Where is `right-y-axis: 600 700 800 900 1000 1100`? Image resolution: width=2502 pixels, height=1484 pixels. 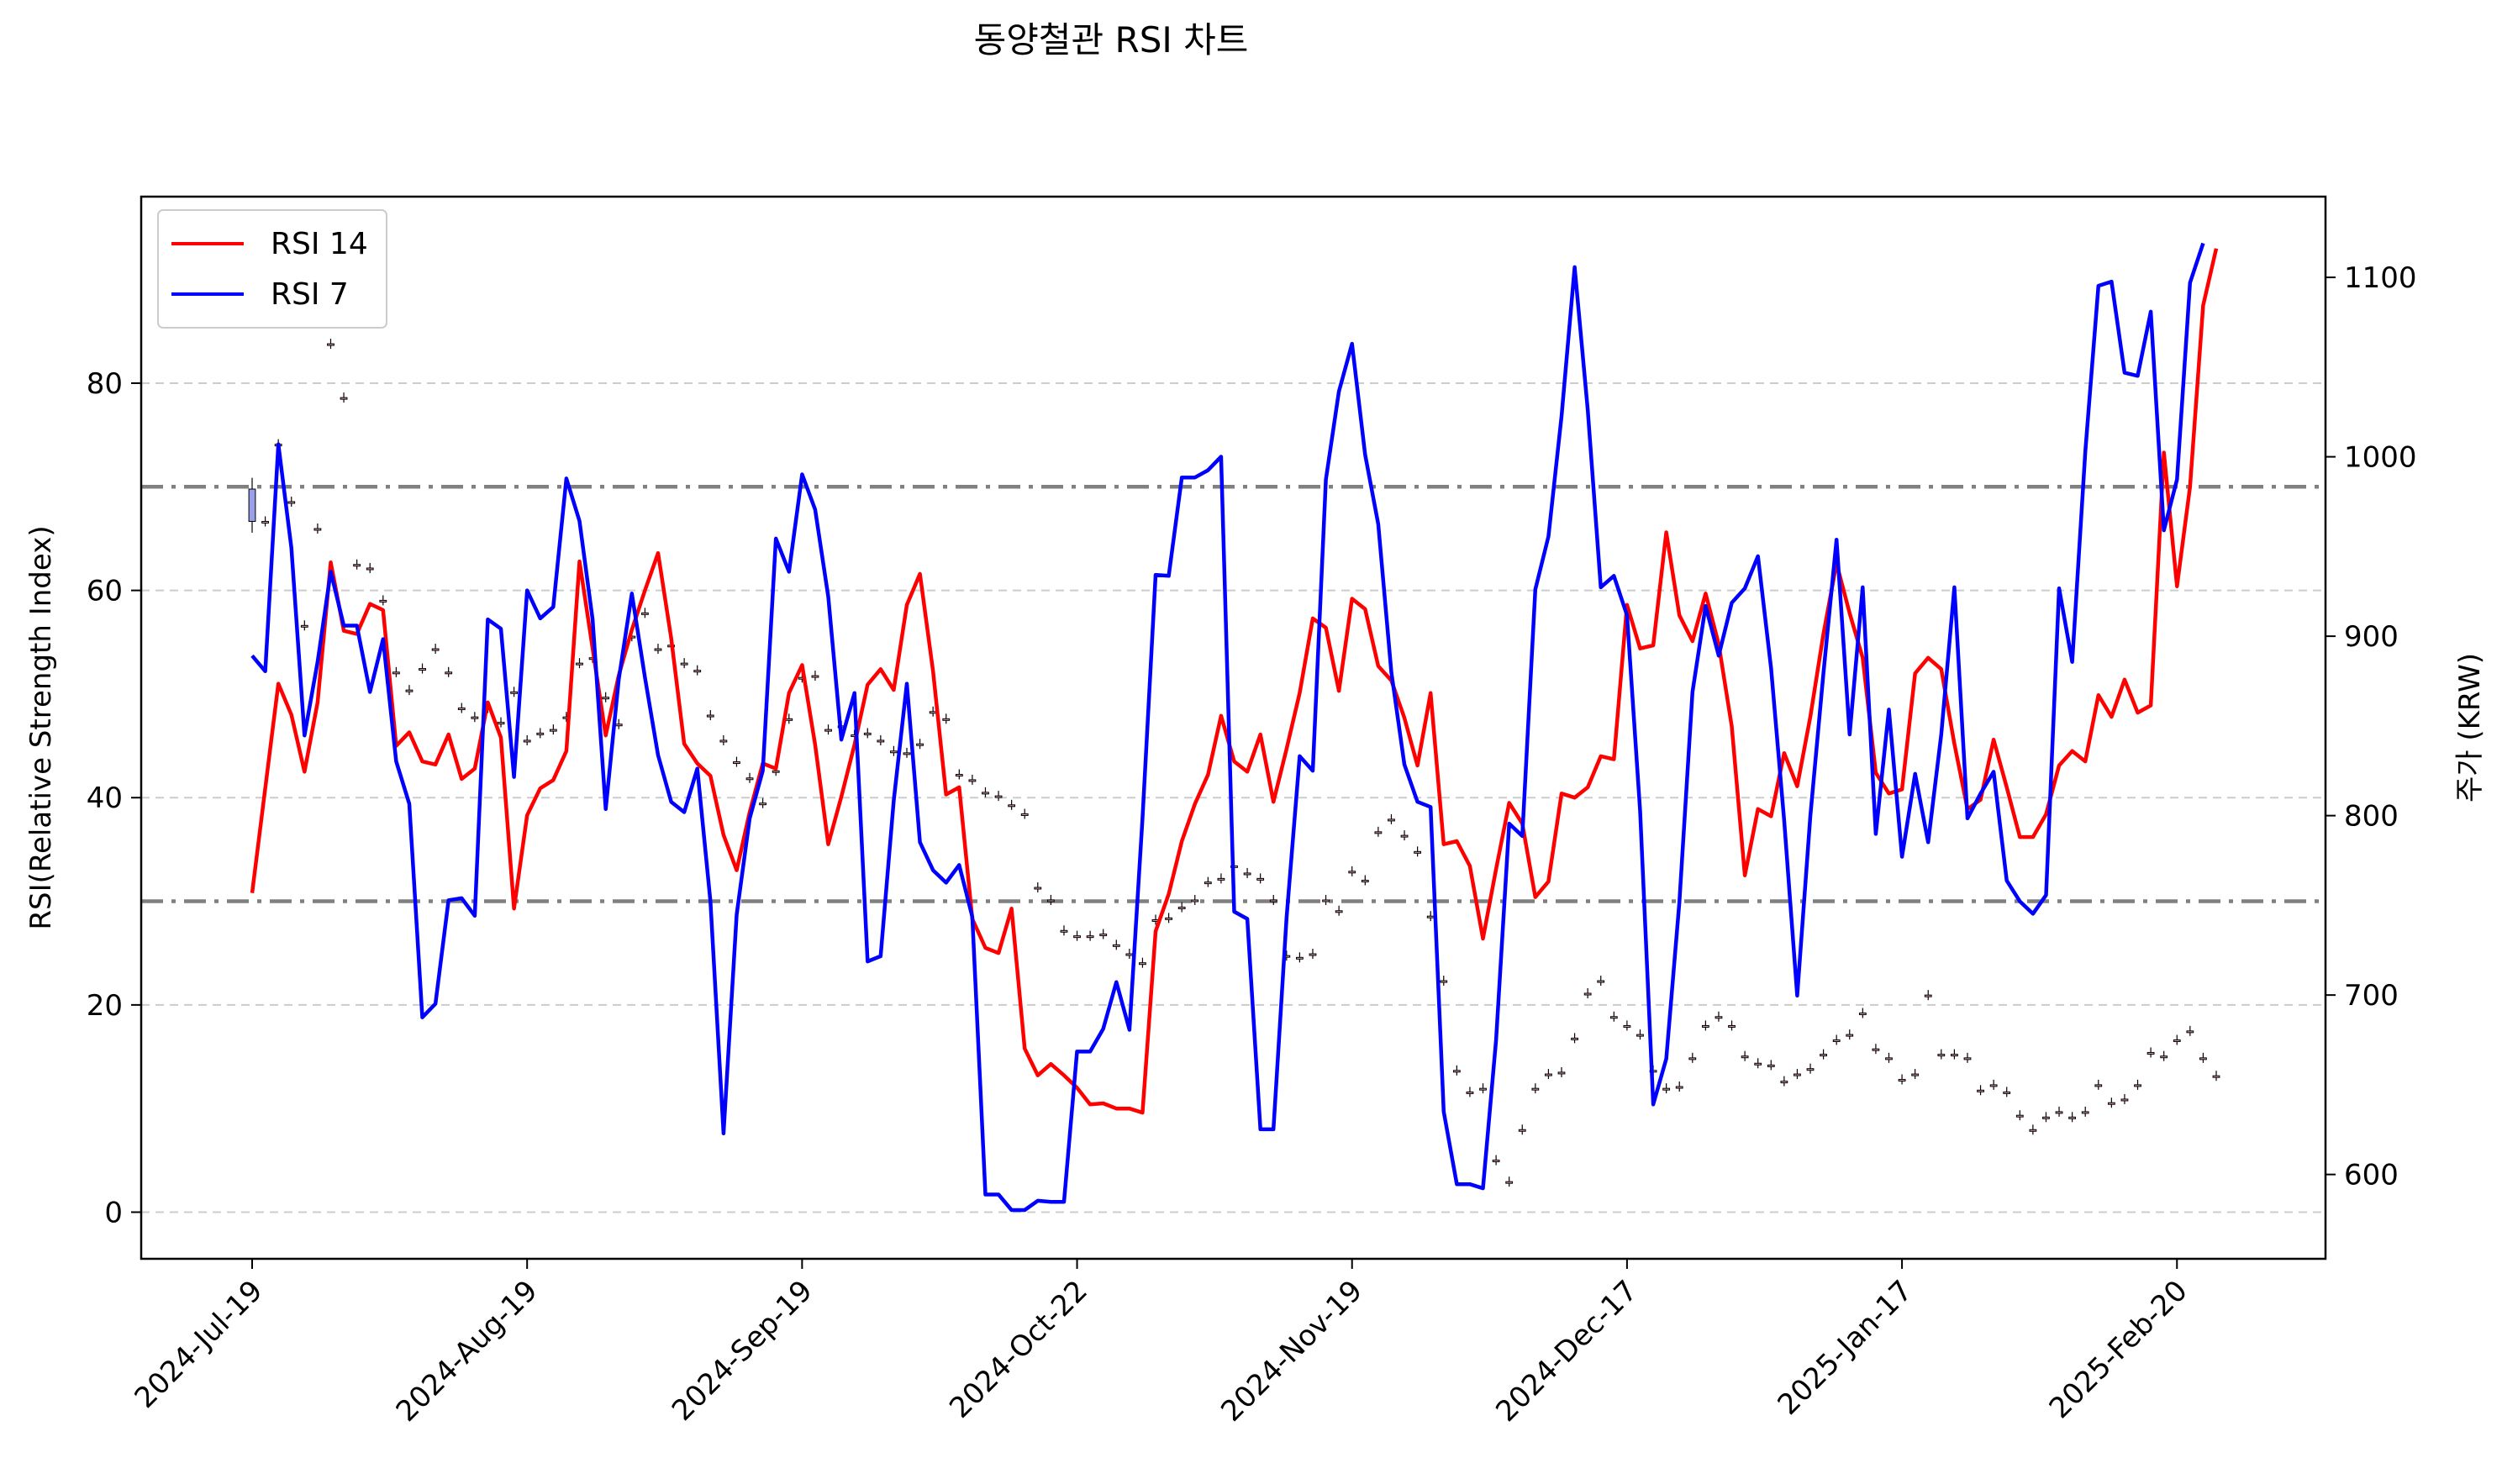 right-y-axis: 600 700 800 900 1000 1100 is located at coordinates (2372, 727).